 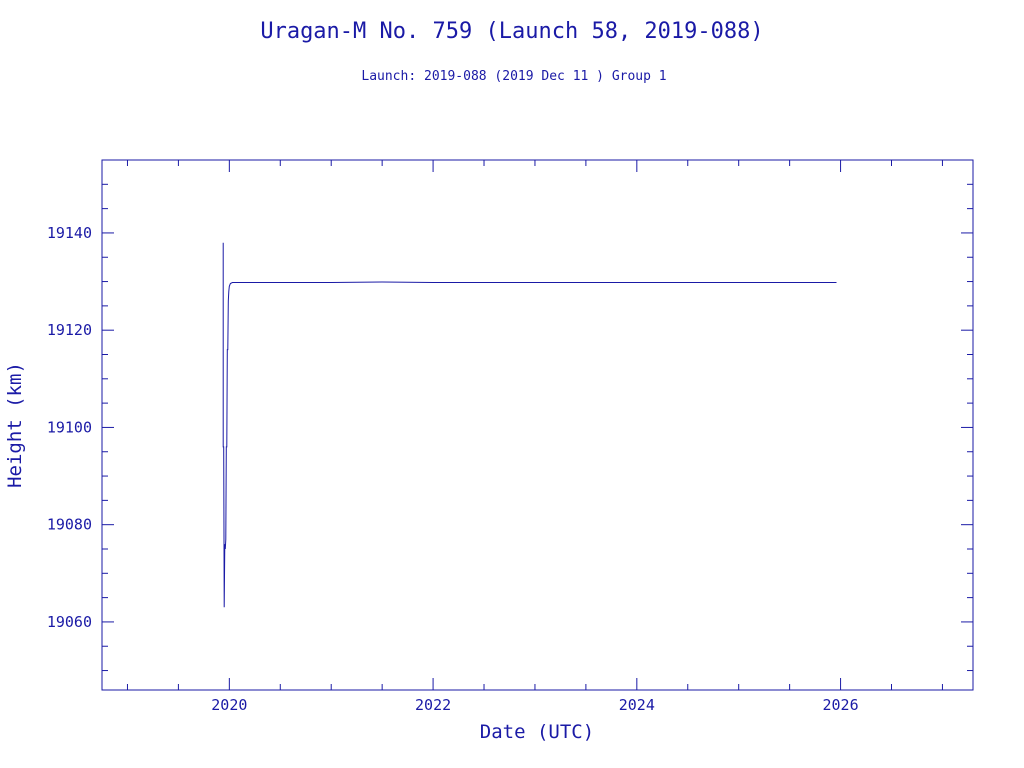 What do you see at coordinates (69, 233) in the screenshot?
I see `y-tick-label: 19140` at bounding box center [69, 233].